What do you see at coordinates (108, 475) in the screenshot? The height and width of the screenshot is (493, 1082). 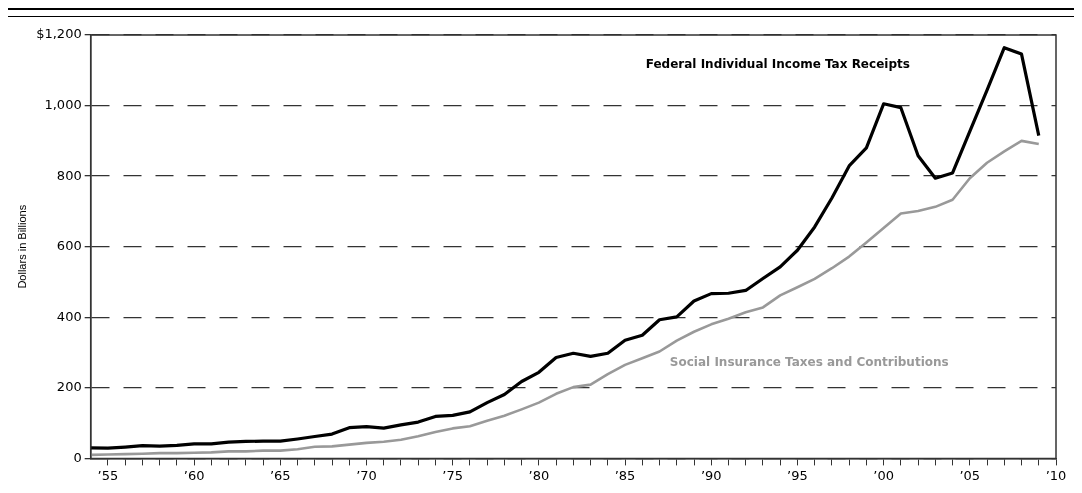 I see `x-tick-label: ’55` at bounding box center [108, 475].